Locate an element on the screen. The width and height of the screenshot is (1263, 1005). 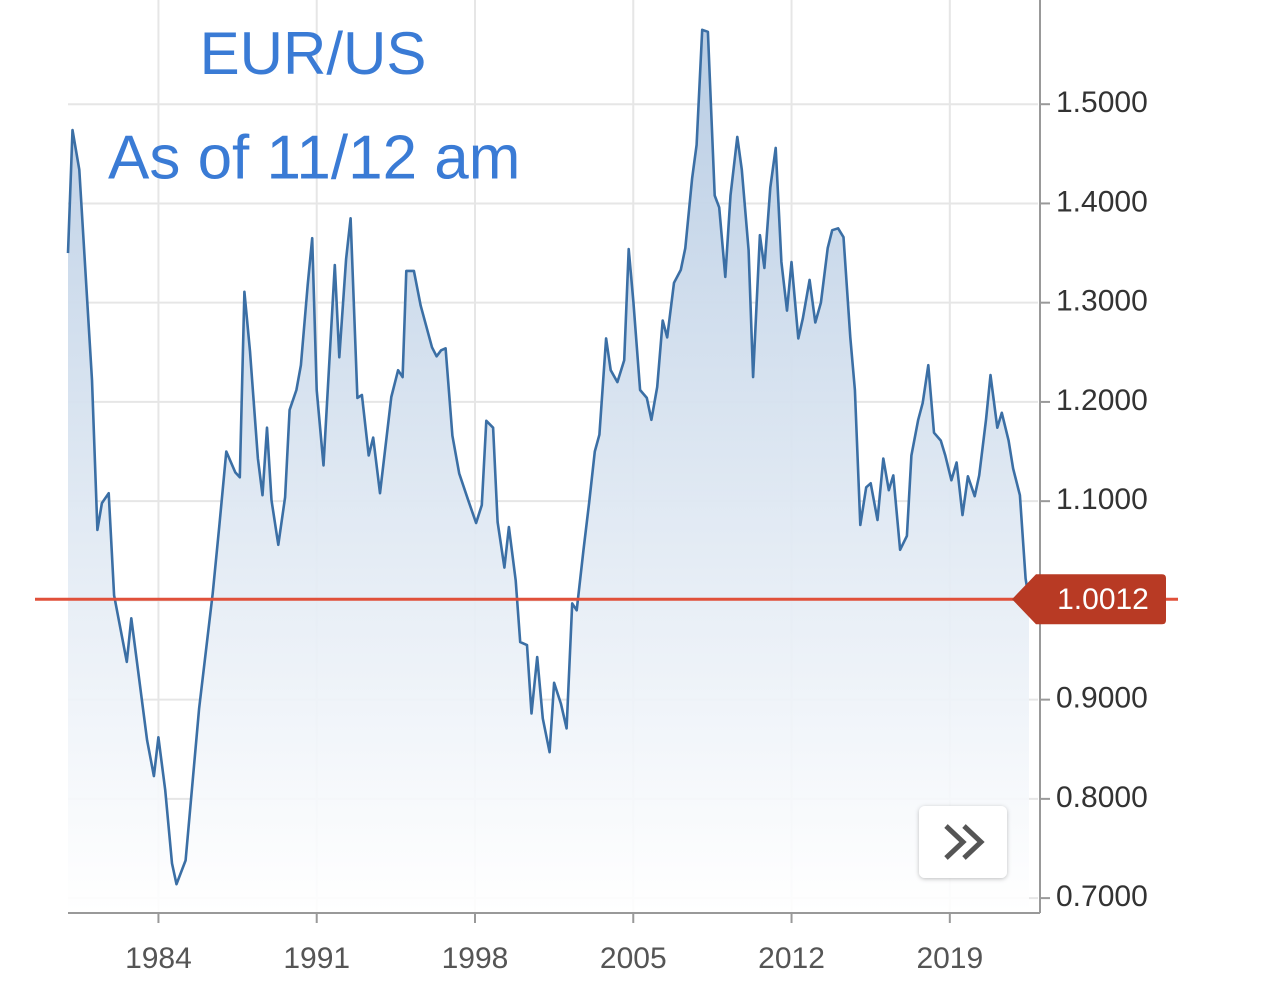
current-value-badge is located at coordinates (1089, 599).